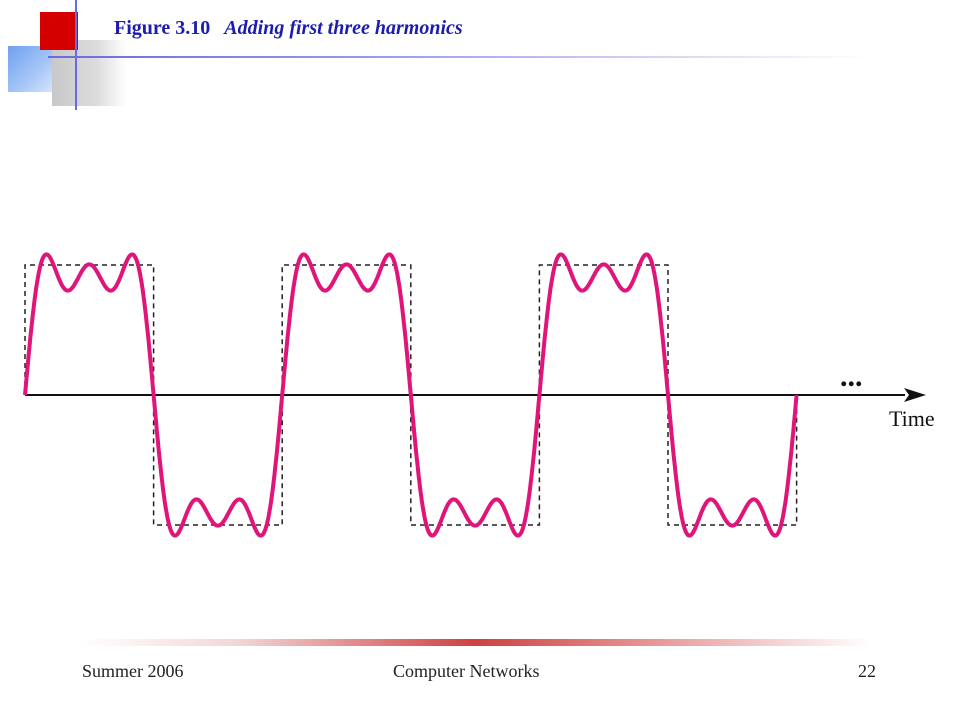 The width and height of the screenshot is (960, 720). Describe the element at coordinates (466, 671) in the screenshot. I see `footer-course: Computer Networks` at that location.